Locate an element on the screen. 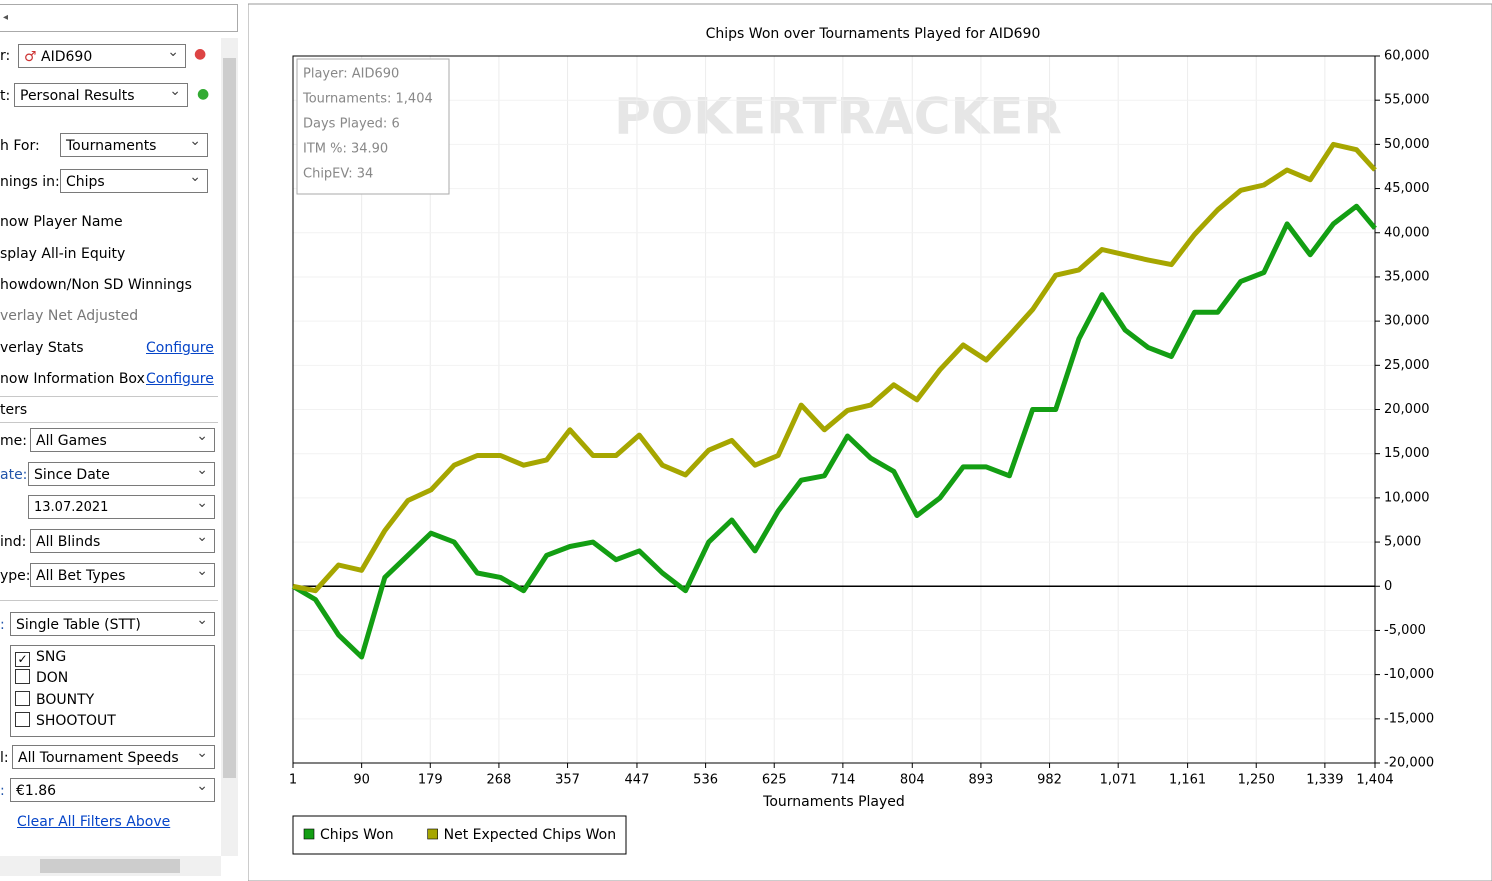 This screenshot has height=881, width=1492. x-tick-label: 714 is located at coordinates (842, 780).